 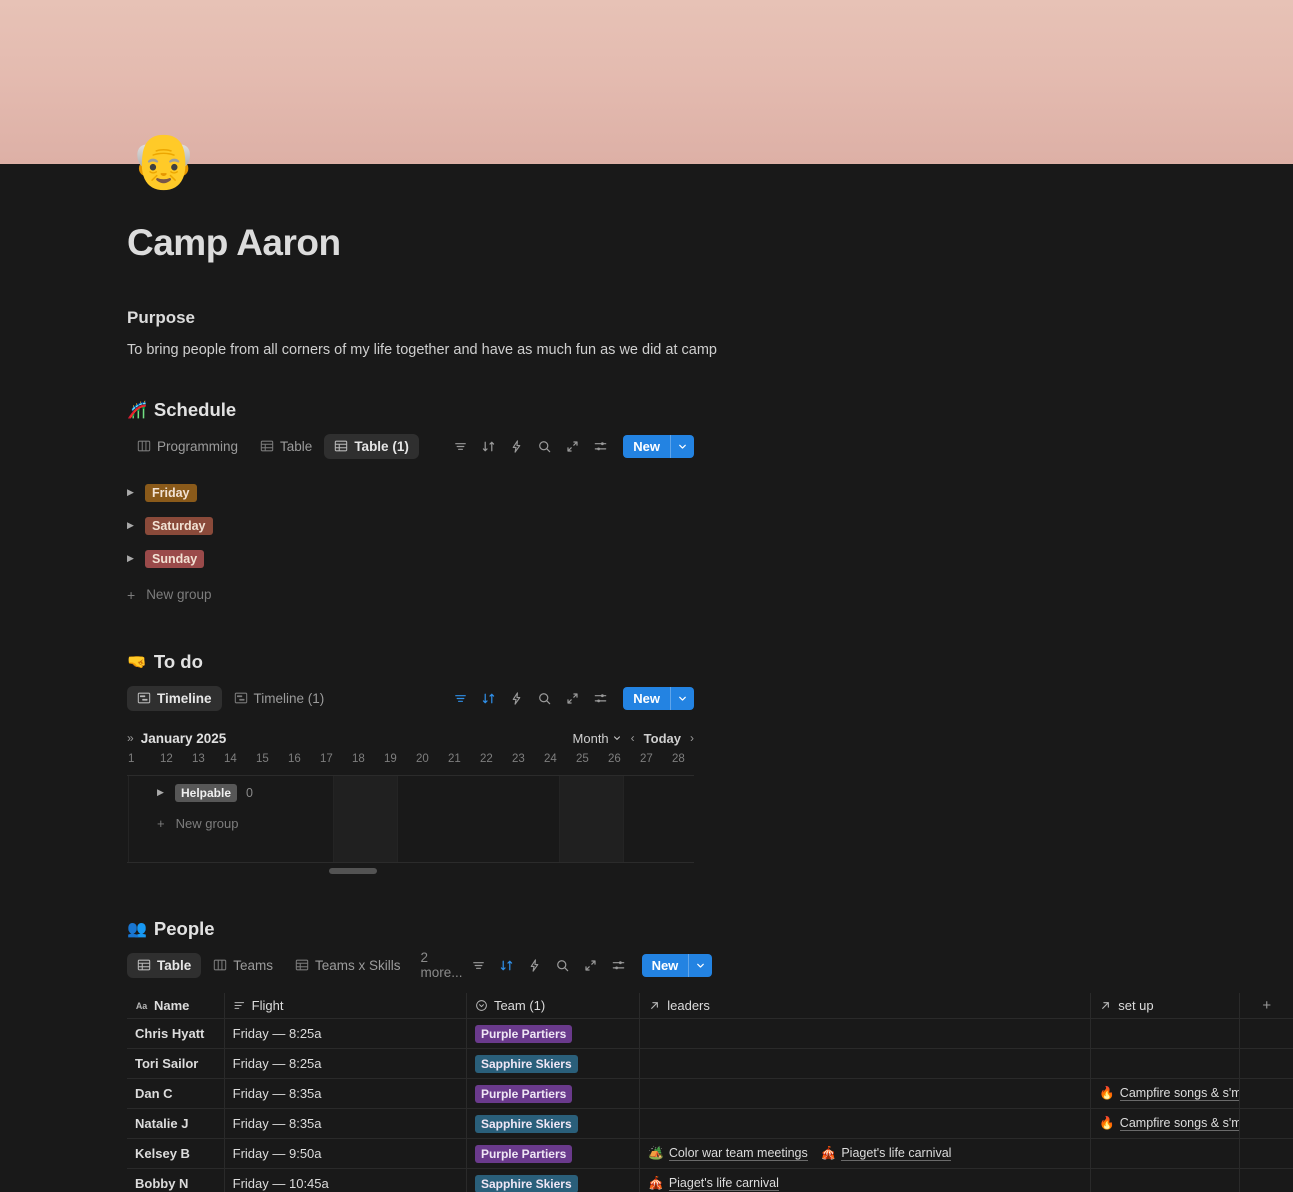 What do you see at coordinates (174, 698) in the screenshot?
I see `tab-timeline: Timeline` at bounding box center [174, 698].